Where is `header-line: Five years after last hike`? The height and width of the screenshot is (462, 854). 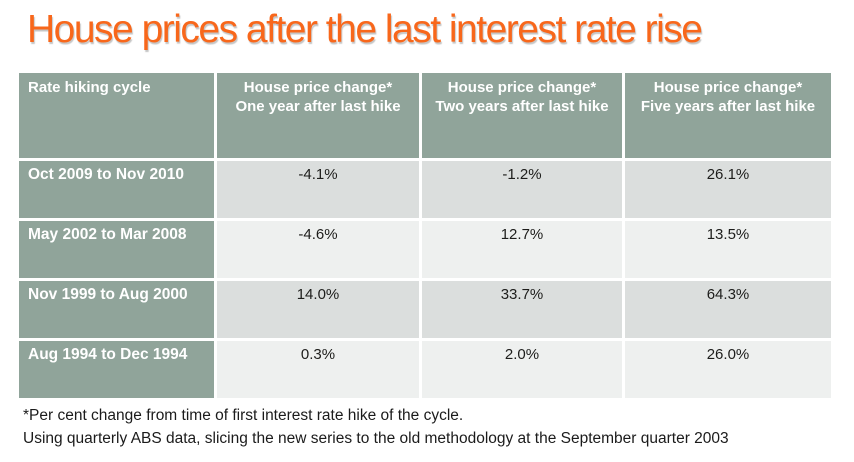
header-line: Five years after last hike is located at coordinates (728, 106).